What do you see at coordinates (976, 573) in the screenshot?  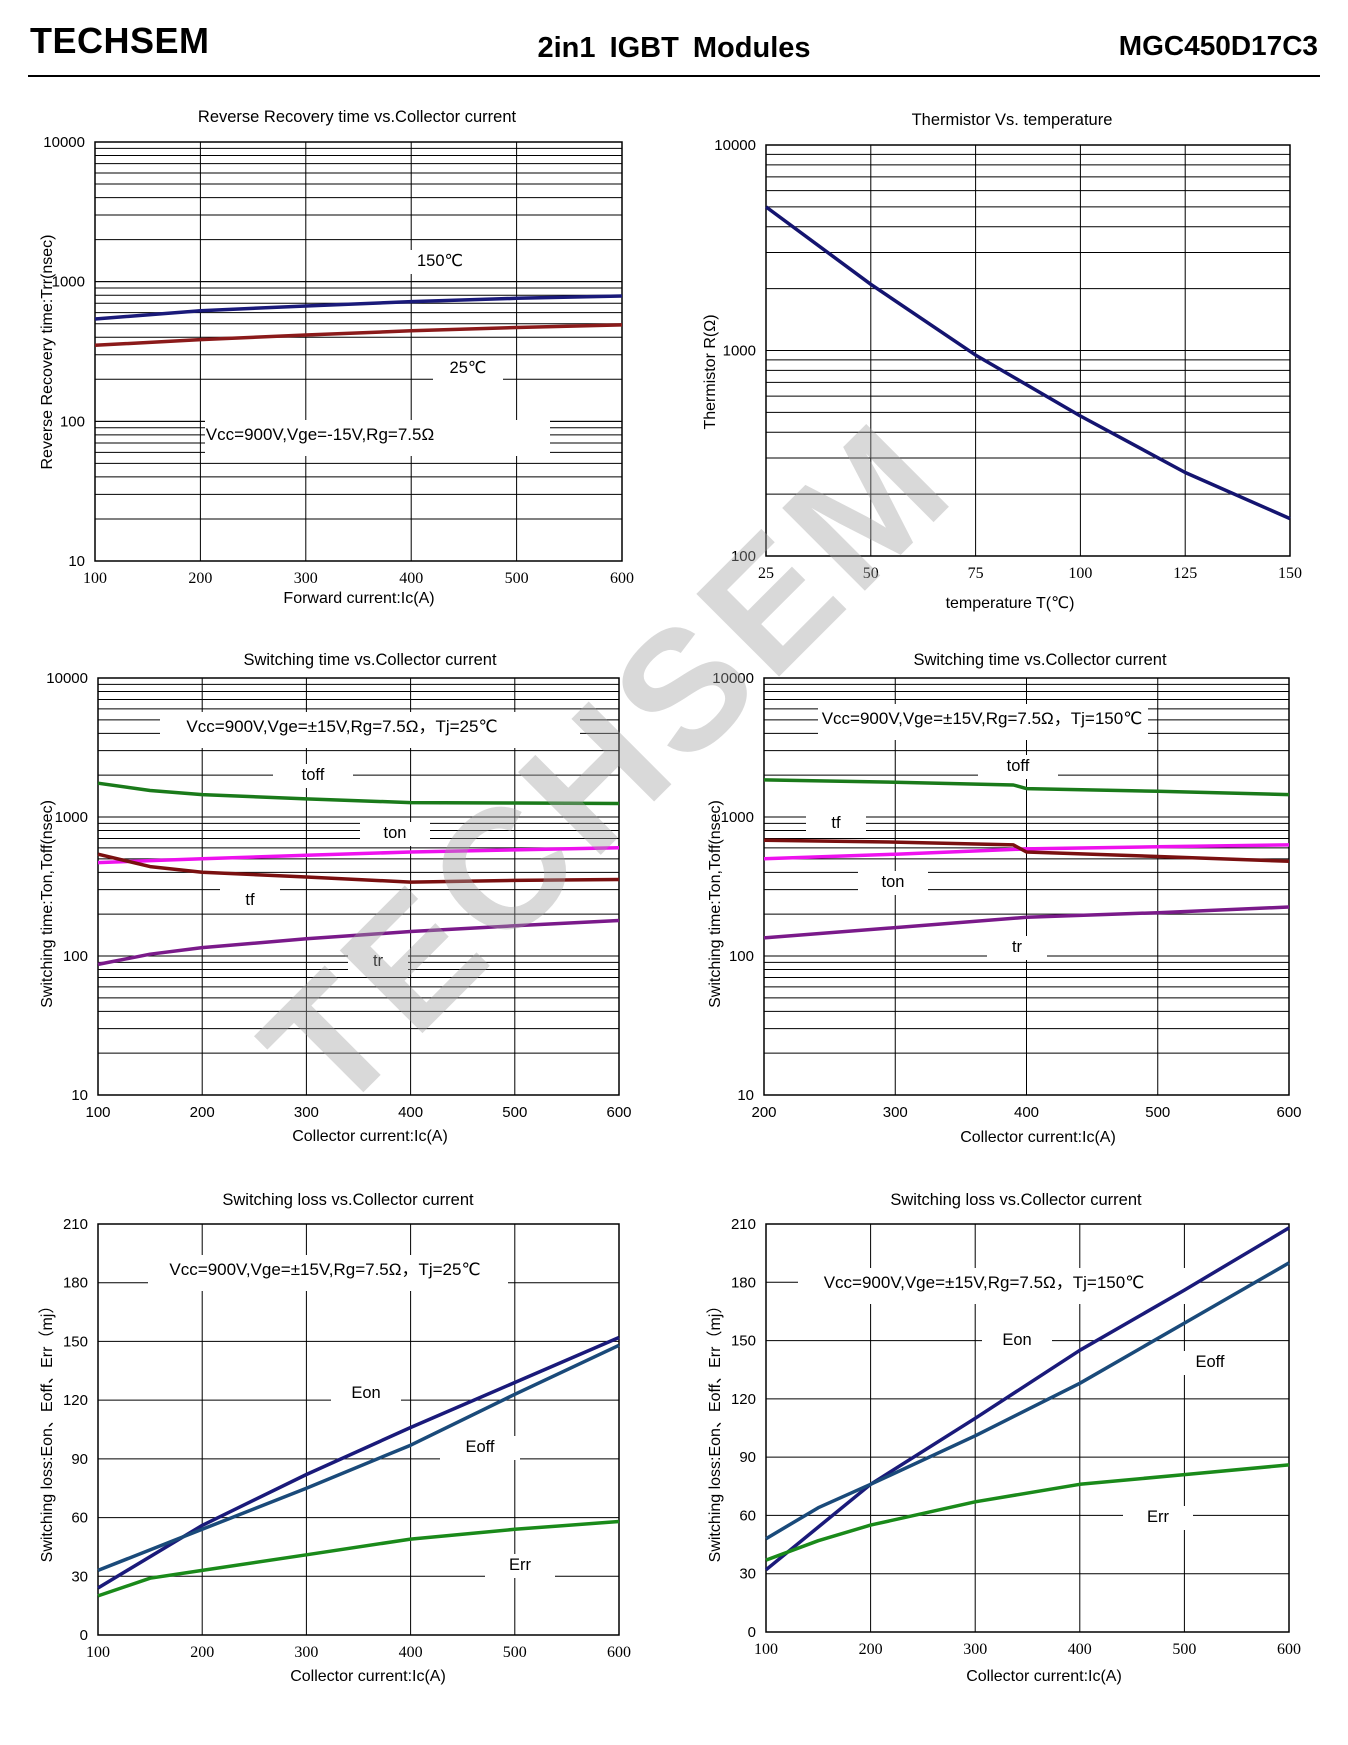 I see `x-tick-label: 75` at bounding box center [976, 573].